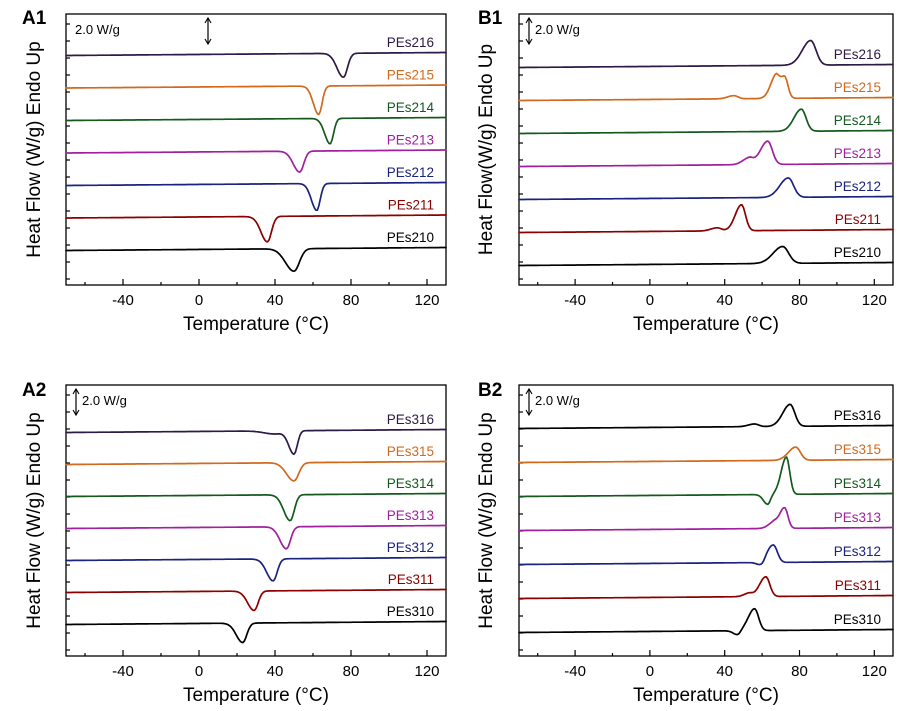 The image size is (912, 711). Describe the element at coordinates (706, 154) in the screenshot. I see `series-curve-PEs213` at that location.